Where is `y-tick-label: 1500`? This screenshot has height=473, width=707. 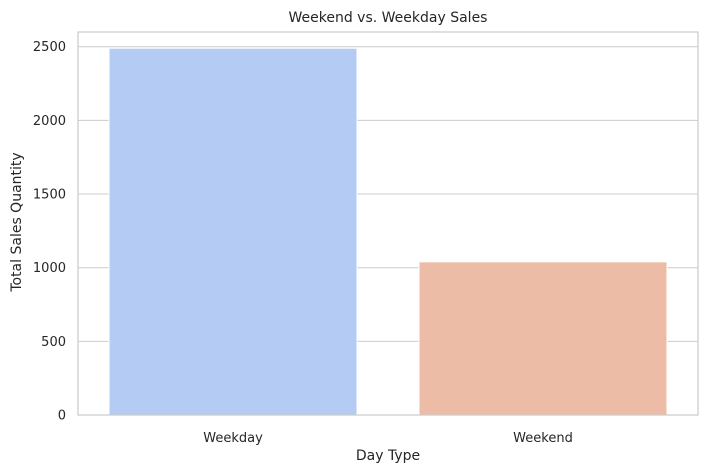 y-tick-label: 1500 is located at coordinates (49, 195).